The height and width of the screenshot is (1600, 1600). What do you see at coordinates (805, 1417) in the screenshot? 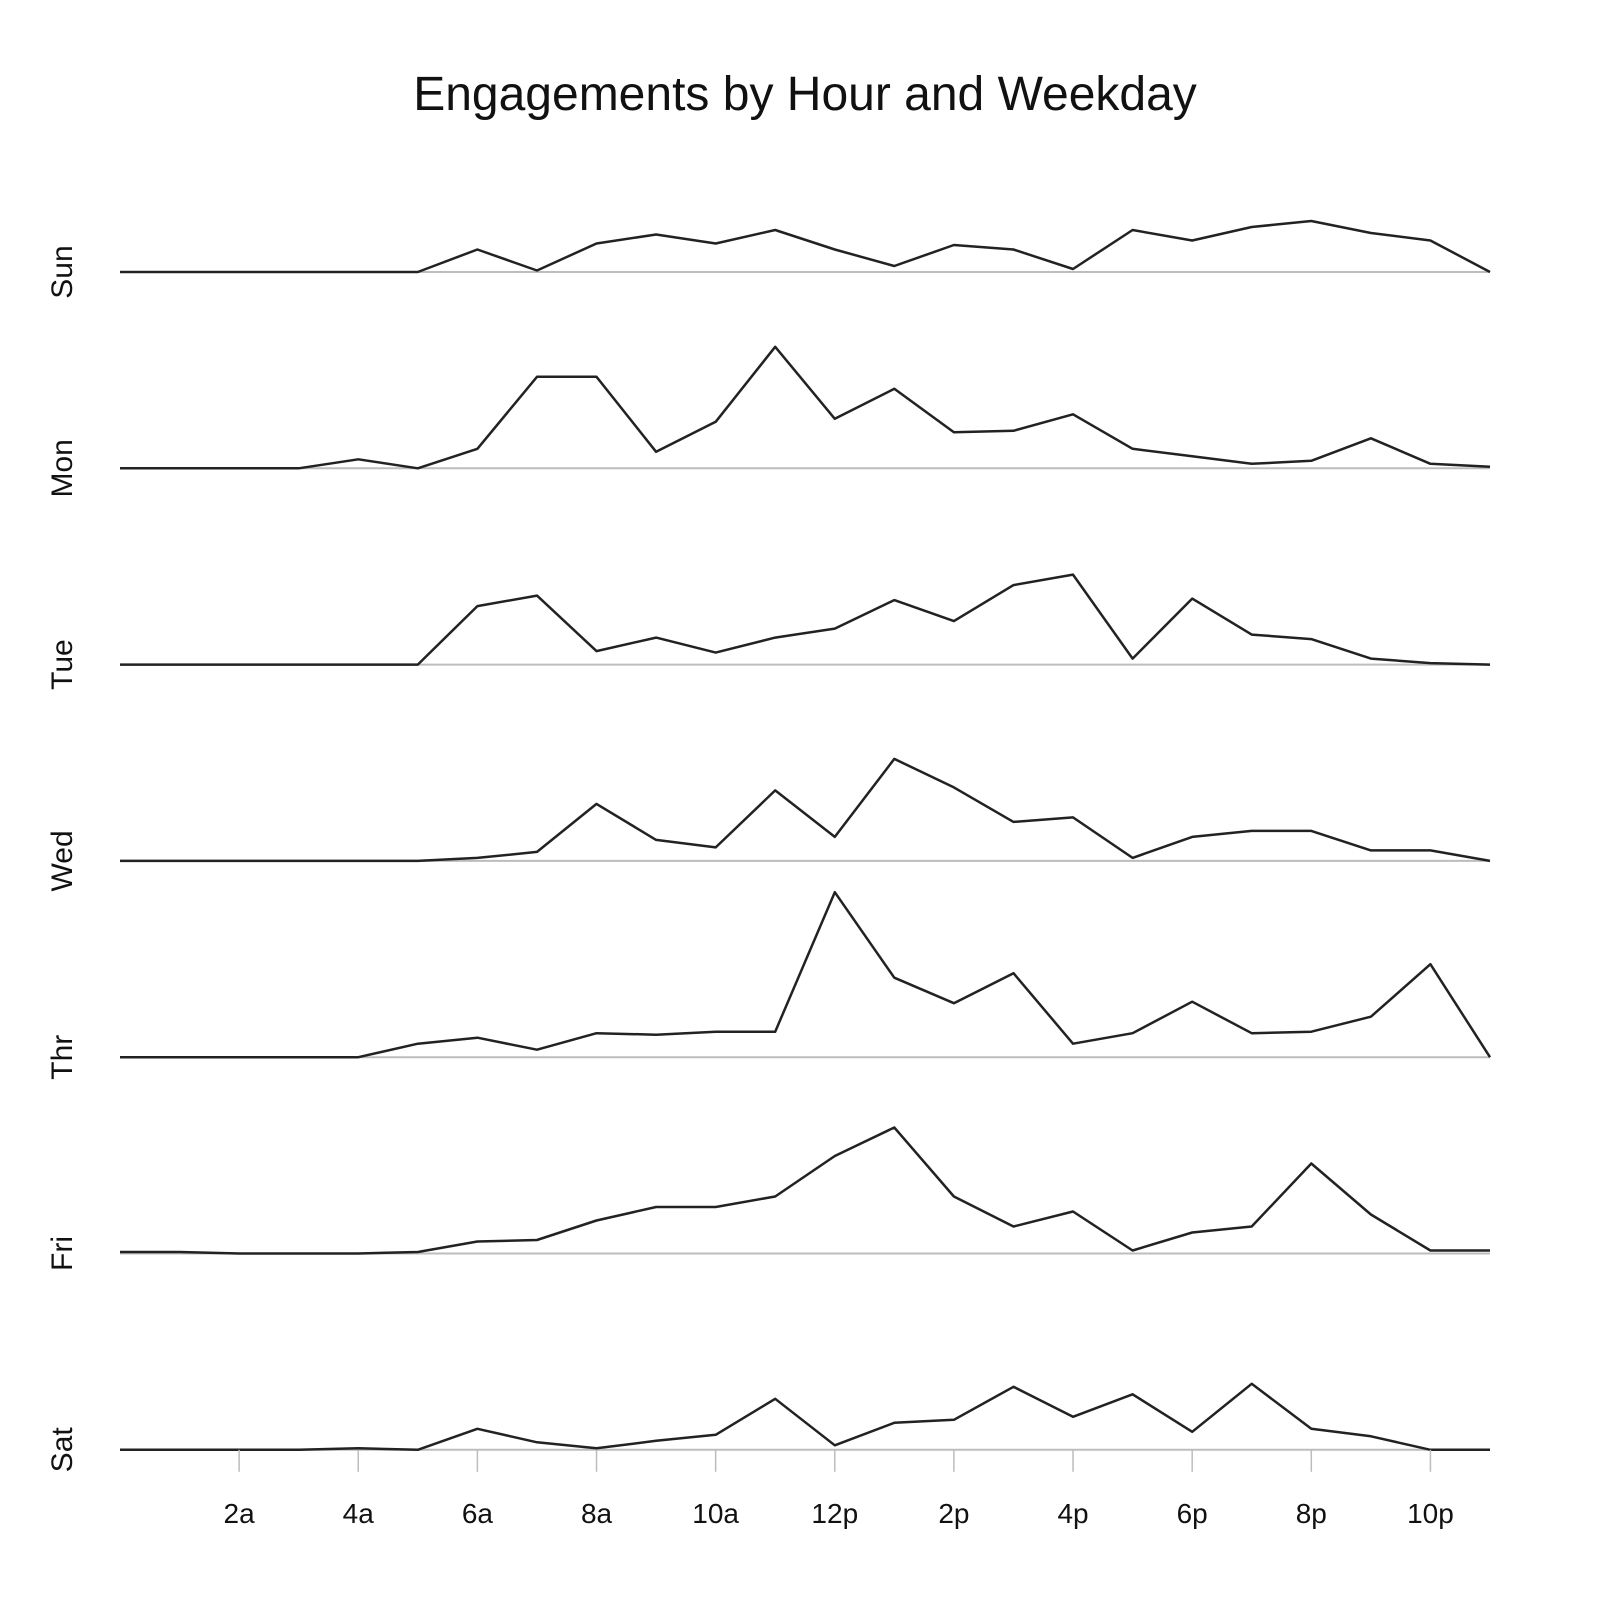
I see `series-line-sat` at bounding box center [805, 1417].